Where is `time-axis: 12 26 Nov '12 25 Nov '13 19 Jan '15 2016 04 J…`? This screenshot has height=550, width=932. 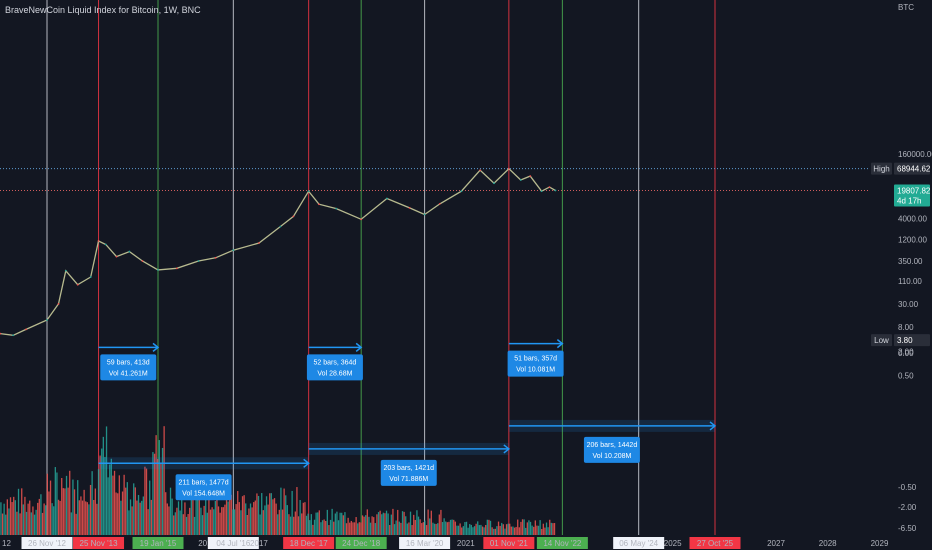 time-axis: 12 26 Nov '12 25 Nov '13 19 Jan '15 2016 04 J… is located at coordinates (466, 543).